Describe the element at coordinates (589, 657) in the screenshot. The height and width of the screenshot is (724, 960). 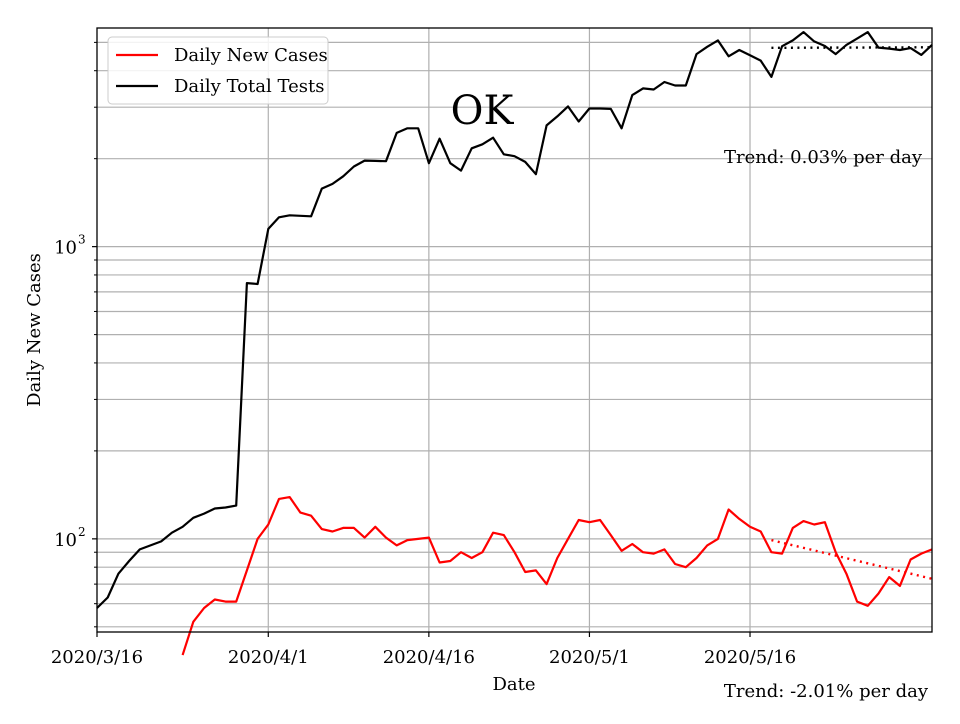
I see `x-tick-label: 2020/5/1` at that location.